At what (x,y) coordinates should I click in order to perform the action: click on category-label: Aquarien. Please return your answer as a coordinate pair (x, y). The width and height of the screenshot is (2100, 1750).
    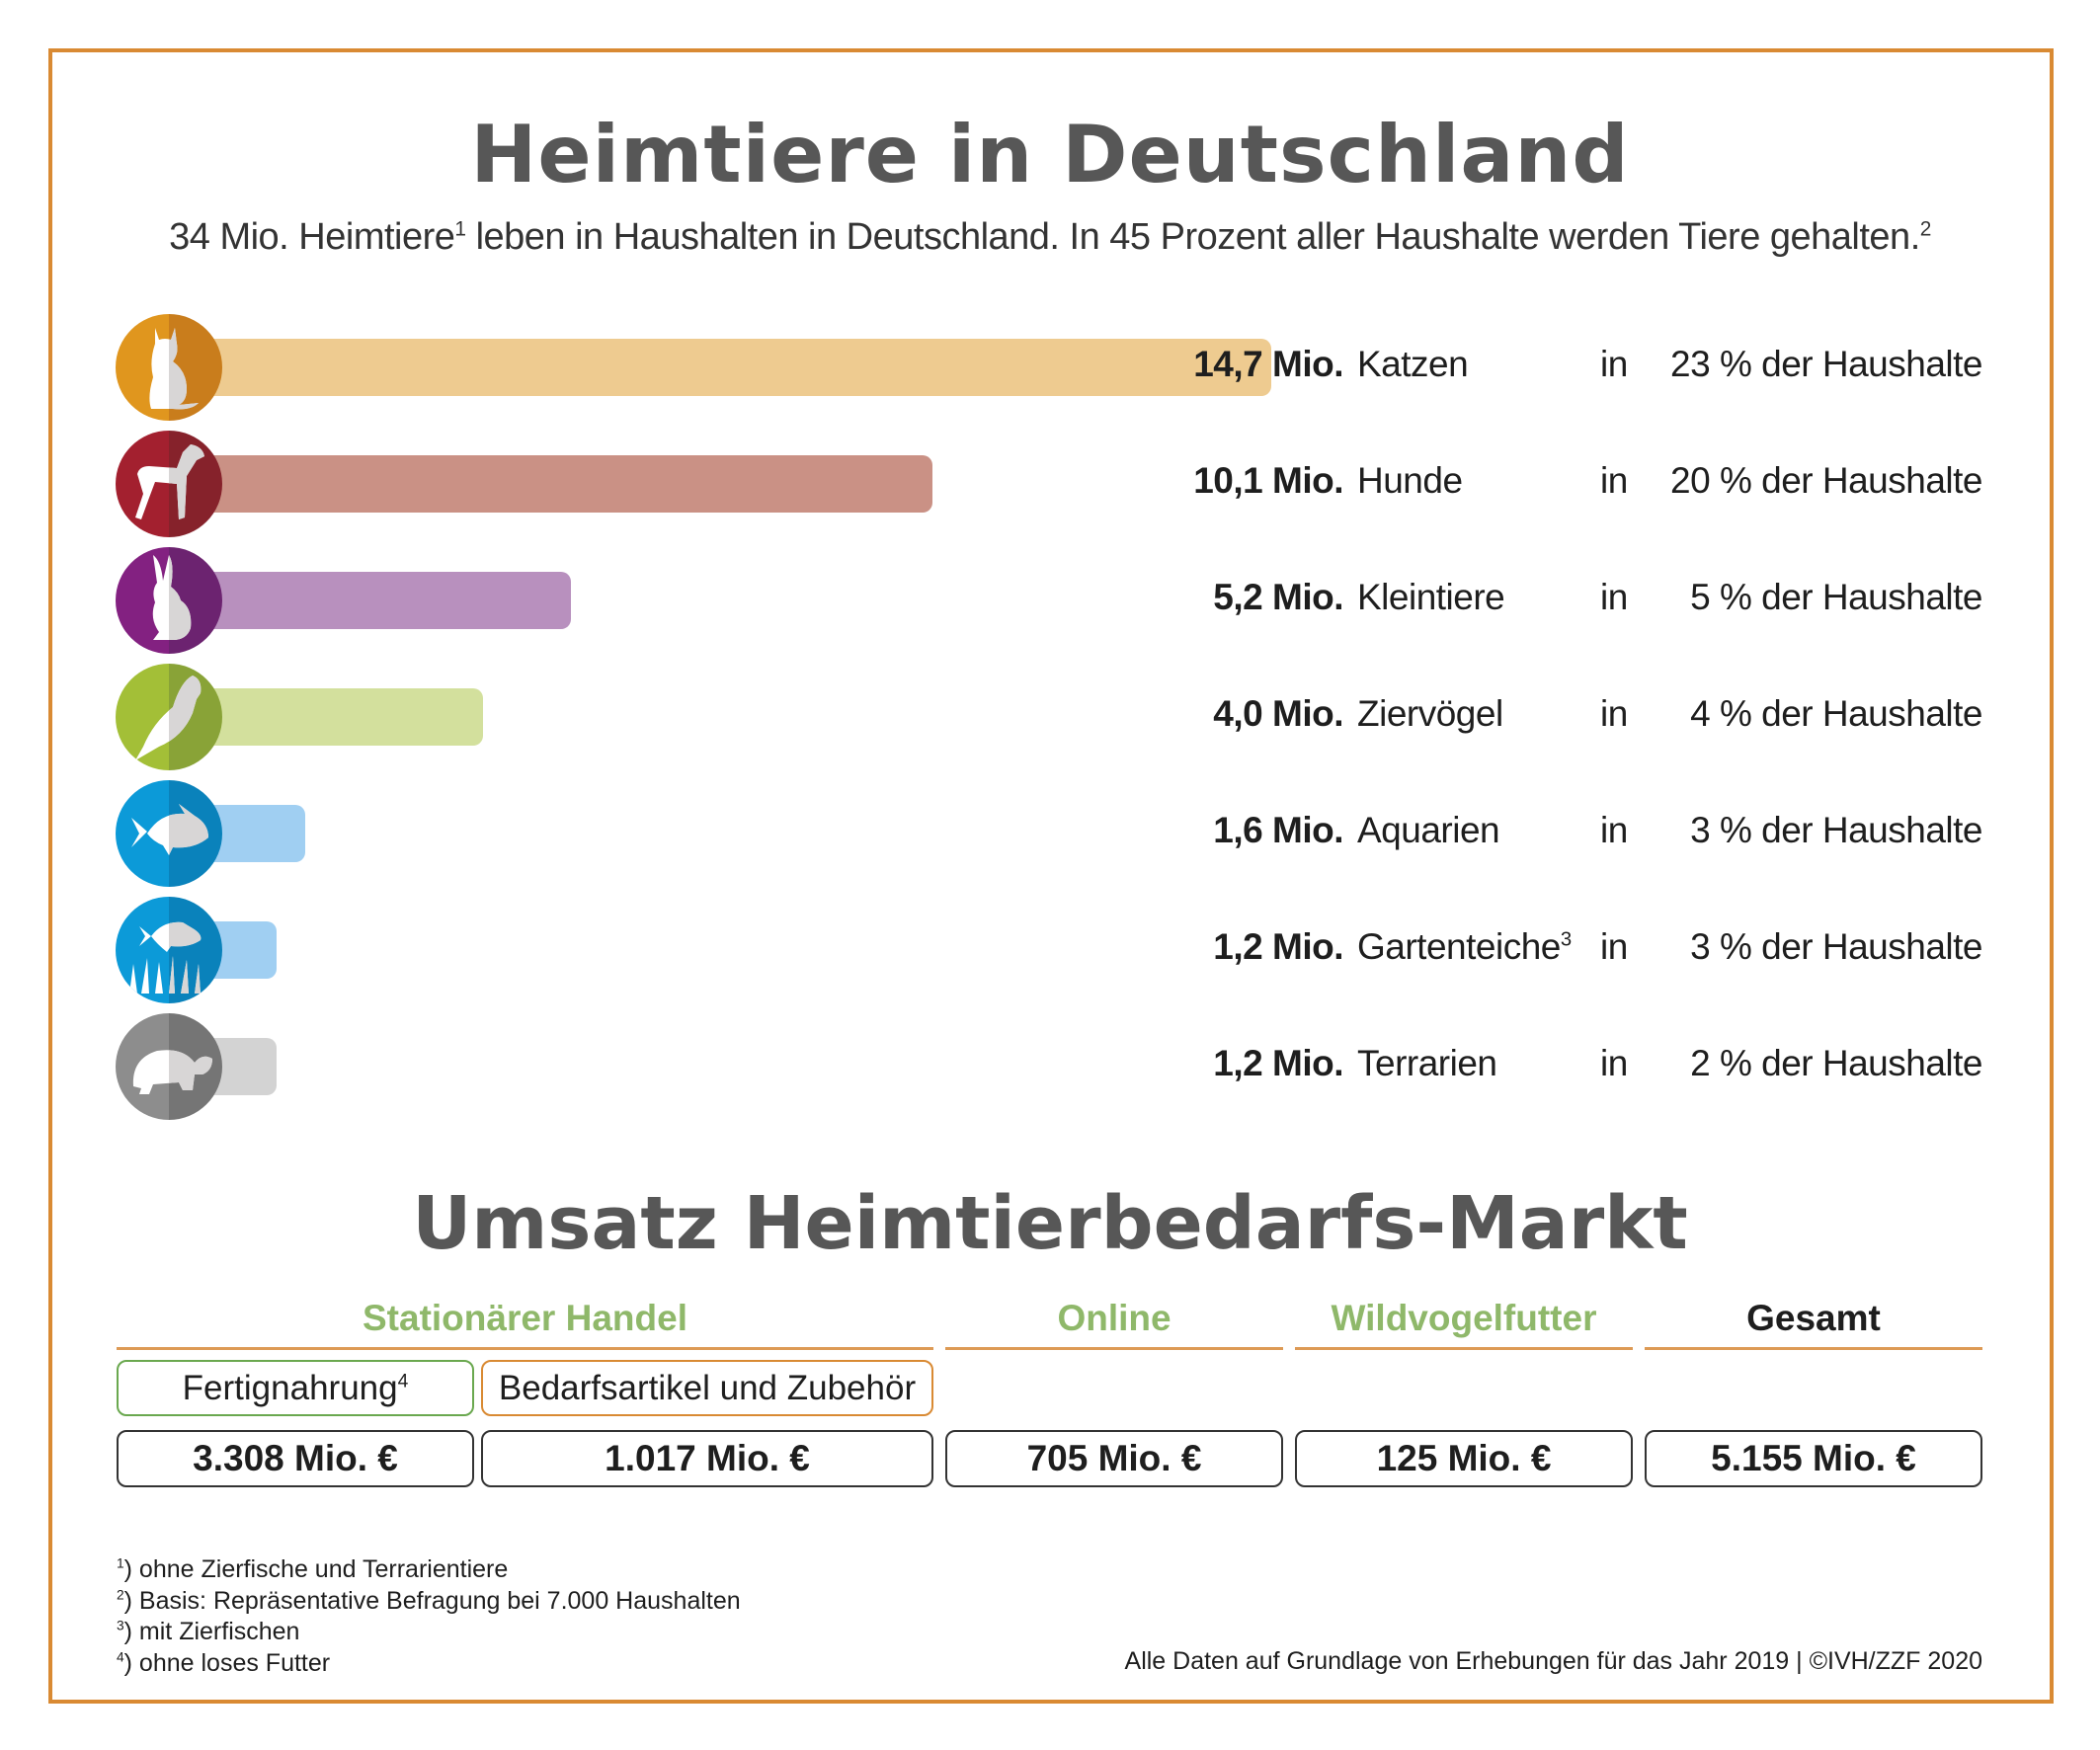
    Looking at the image, I should click on (1475, 830).